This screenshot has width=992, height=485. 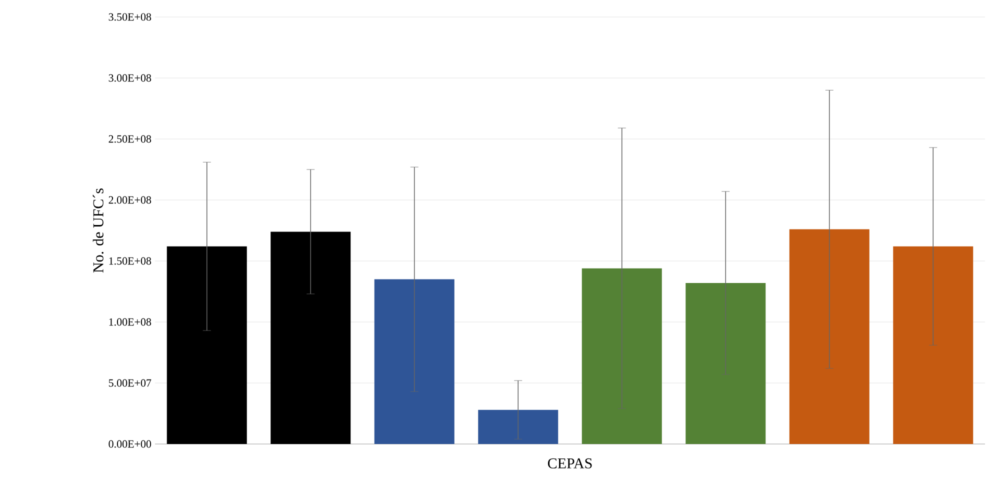 What do you see at coordinates (130, 139) in the screenshot?
I see `y-tick-label: 2.50E+08` at bounding box center [130, 139].